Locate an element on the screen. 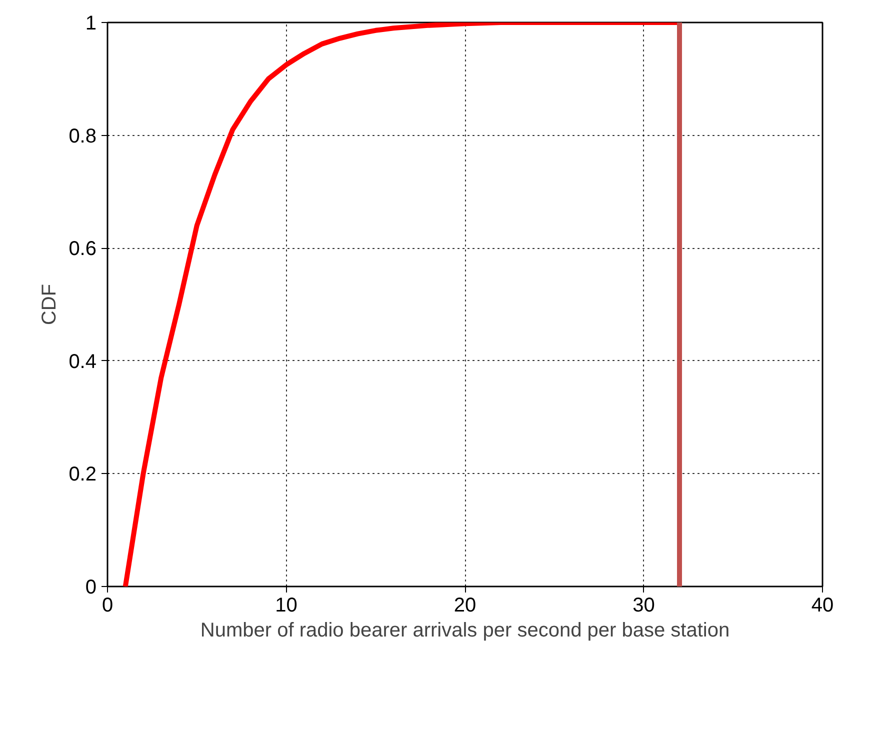 The image size is (892, 736). x-tick-label: 10 is located at coordinates (286, 605).